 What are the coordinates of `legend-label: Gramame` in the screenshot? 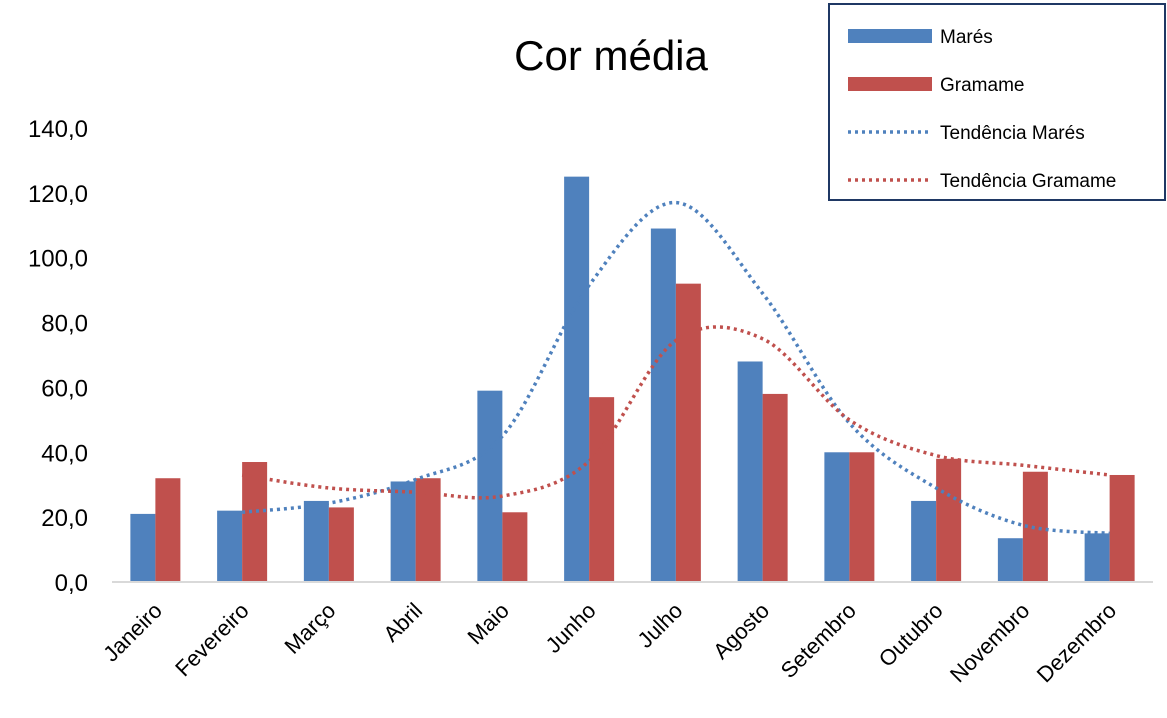 It's located at (982, 85).